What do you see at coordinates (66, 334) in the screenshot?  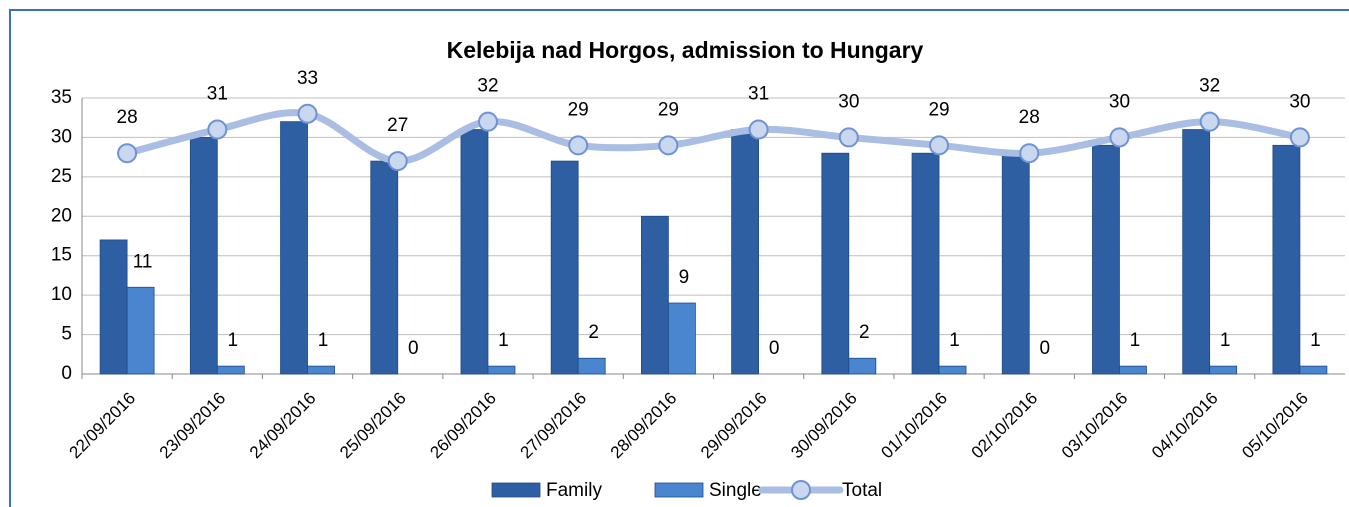 I see `y-tick-label: 5` at bounding box center [66, 334].